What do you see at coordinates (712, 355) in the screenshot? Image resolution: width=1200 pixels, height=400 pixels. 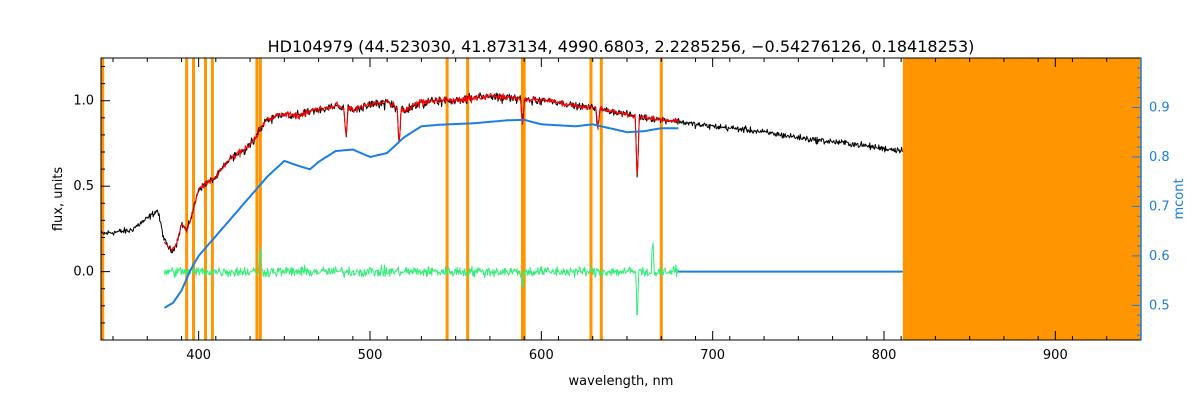 I see `x-tick-label: 700` at bounding box center [712, 355].